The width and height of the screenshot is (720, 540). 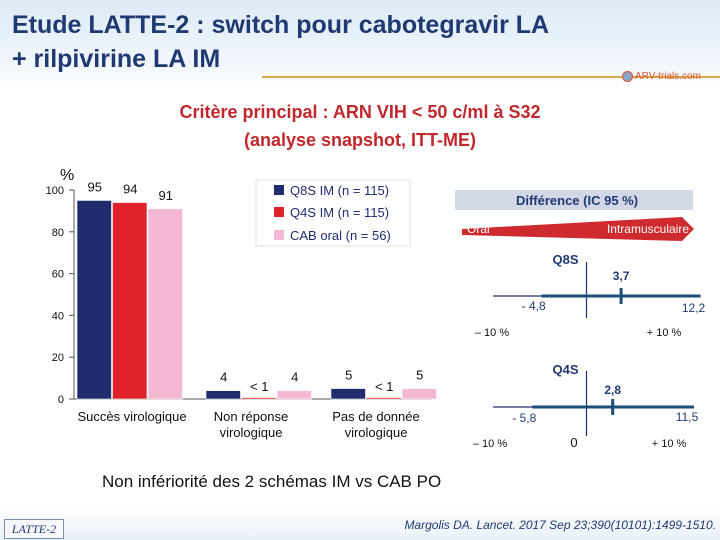 What do you see at coordinates (58, 233) in the screenshot?
I see `y-tick-label: 80` at bounding box center [58, 233].